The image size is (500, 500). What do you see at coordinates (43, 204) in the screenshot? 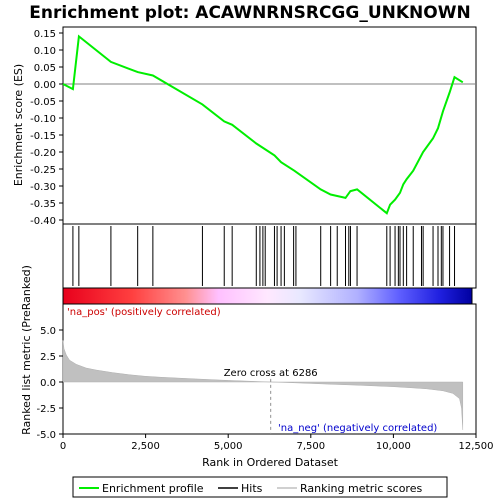
I see `es-y-tick-label: -0.35` at bounding box center [43, 204].